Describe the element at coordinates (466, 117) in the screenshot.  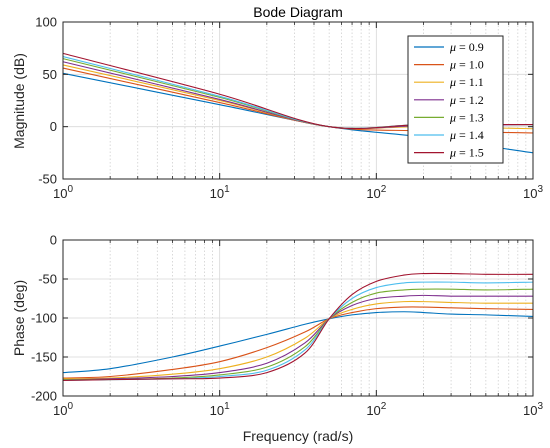
I see `legend-entry: μ = 1.3` at that location.